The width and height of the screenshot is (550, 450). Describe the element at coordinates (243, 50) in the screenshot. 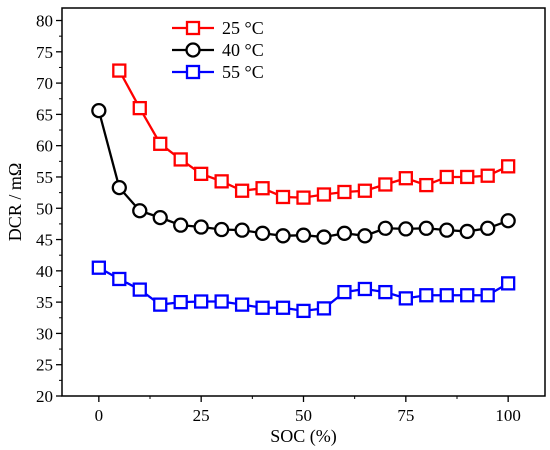

I see `legend-label: 40 °C` at that location.